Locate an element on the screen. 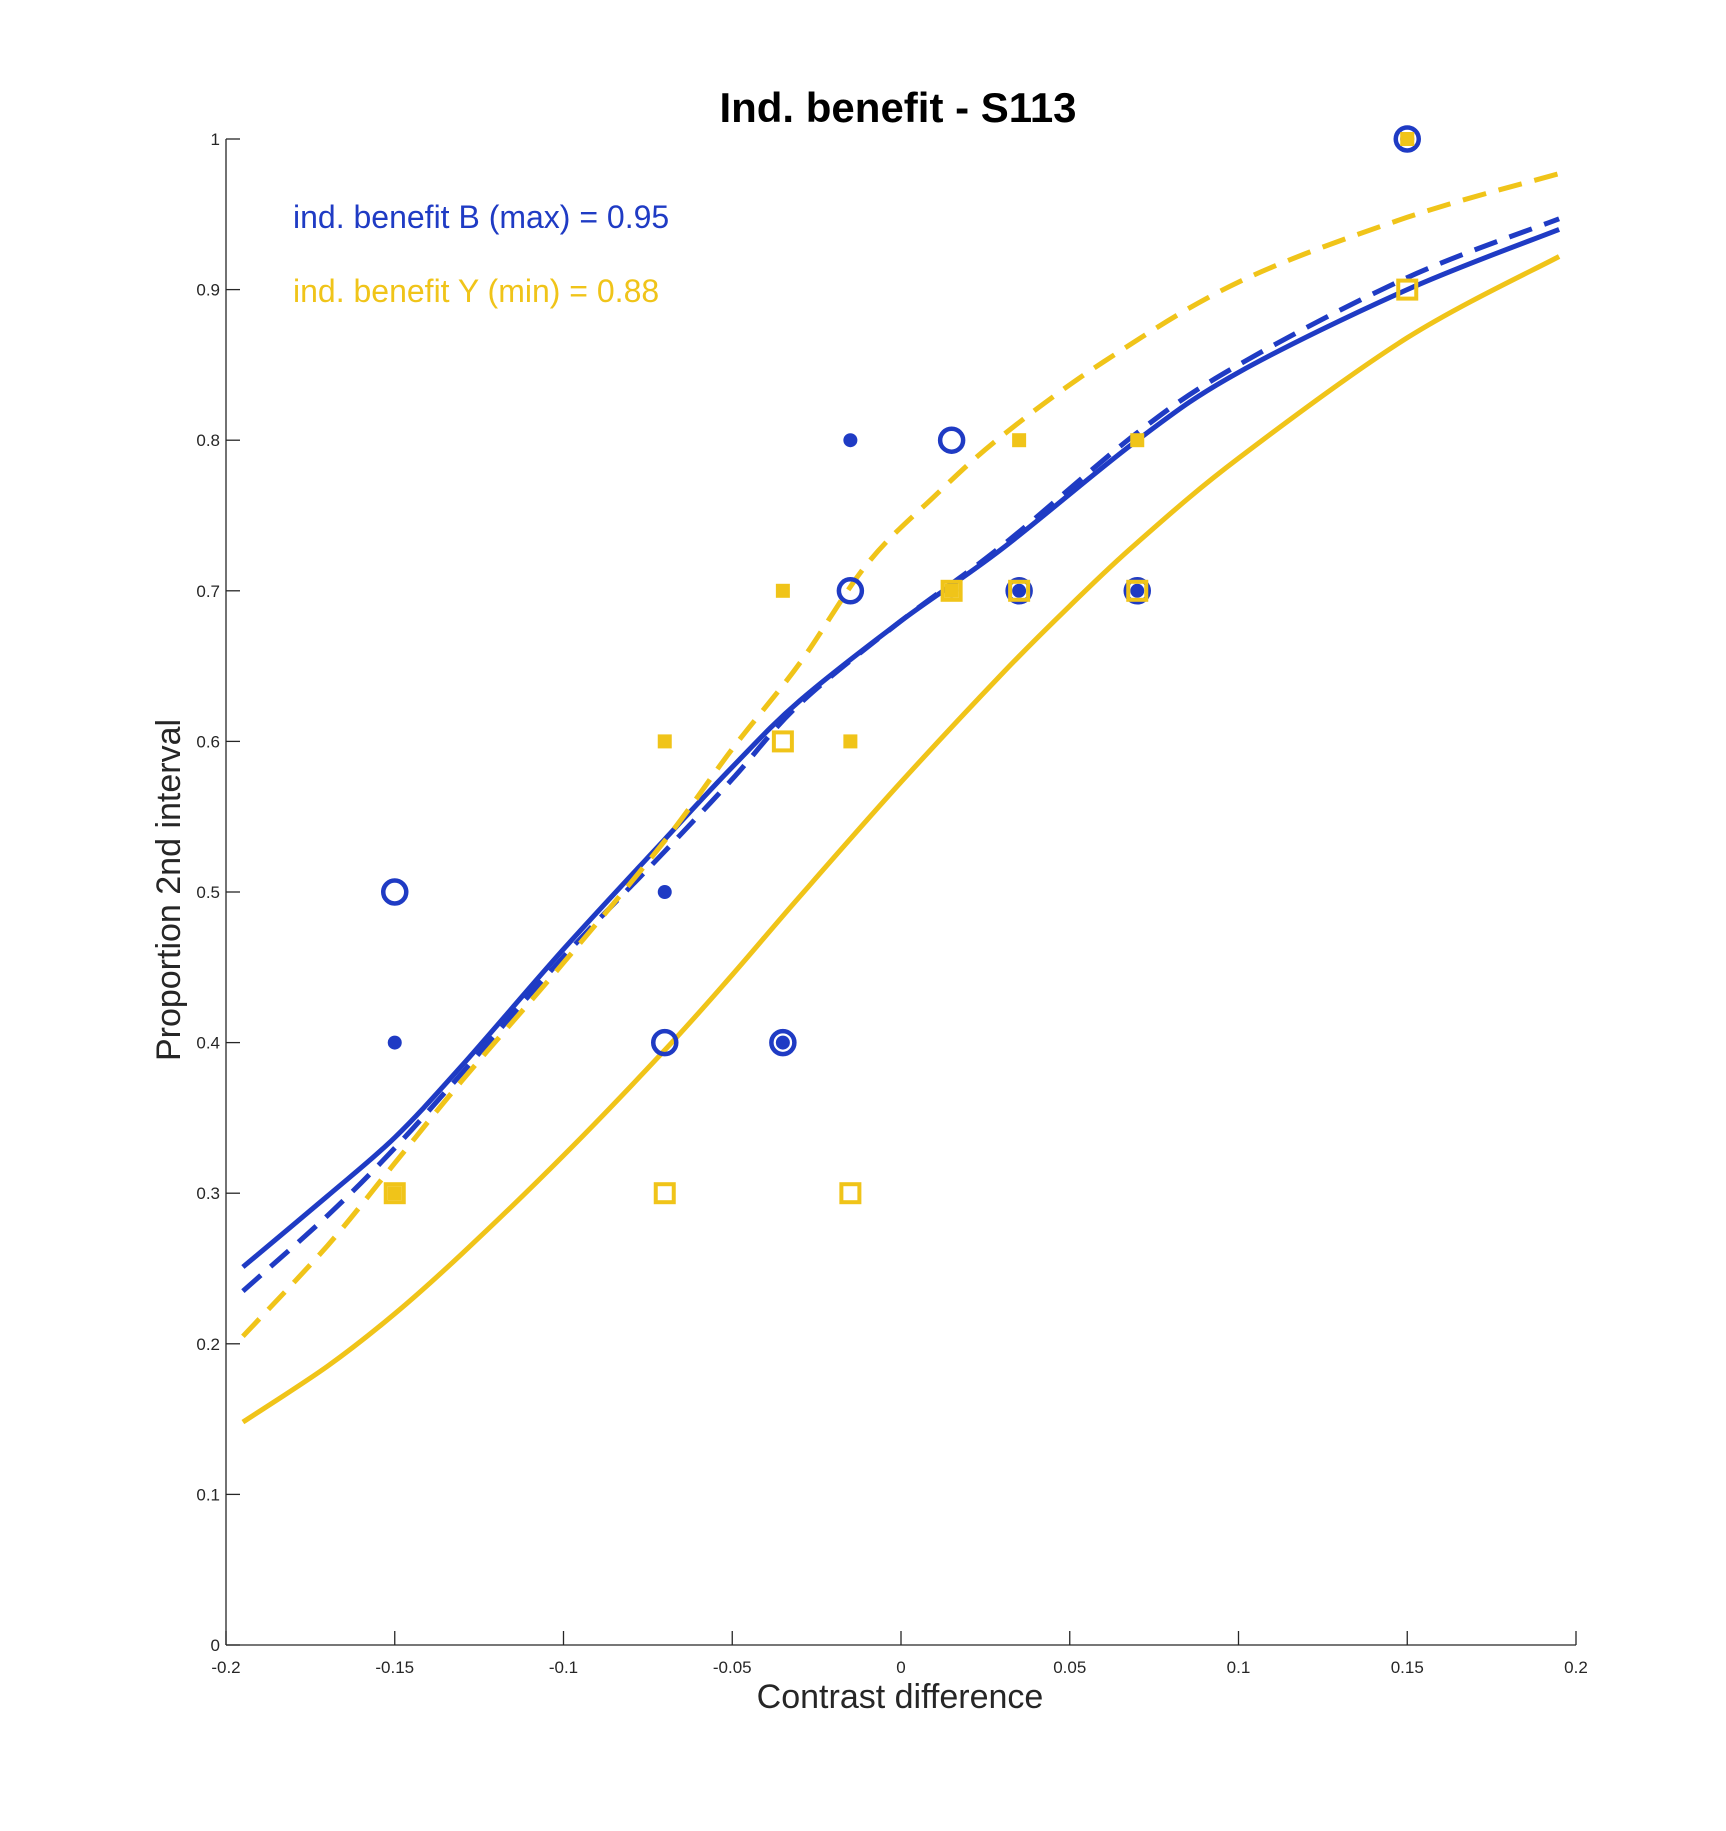 This screenshot has height=1831, width=1726. y-tick-label: 0.6 is located at coordinates (208, 741).